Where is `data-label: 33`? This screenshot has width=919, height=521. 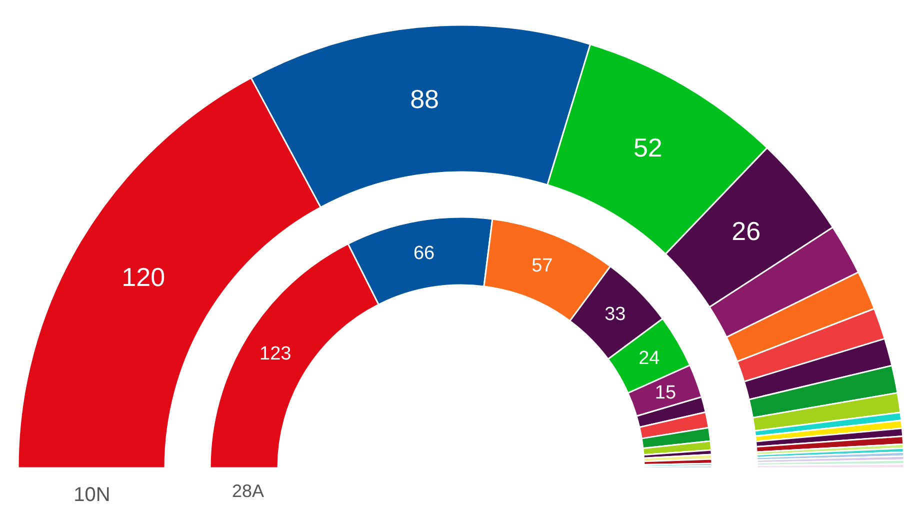
data-label: 33 is located at coordinates (615, 314).